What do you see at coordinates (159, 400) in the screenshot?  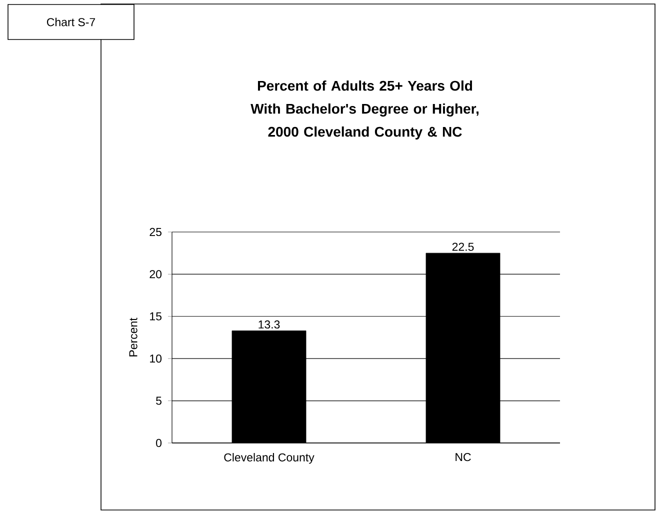 I see `y-tick-label: 5` at bounding box center [159, 400].